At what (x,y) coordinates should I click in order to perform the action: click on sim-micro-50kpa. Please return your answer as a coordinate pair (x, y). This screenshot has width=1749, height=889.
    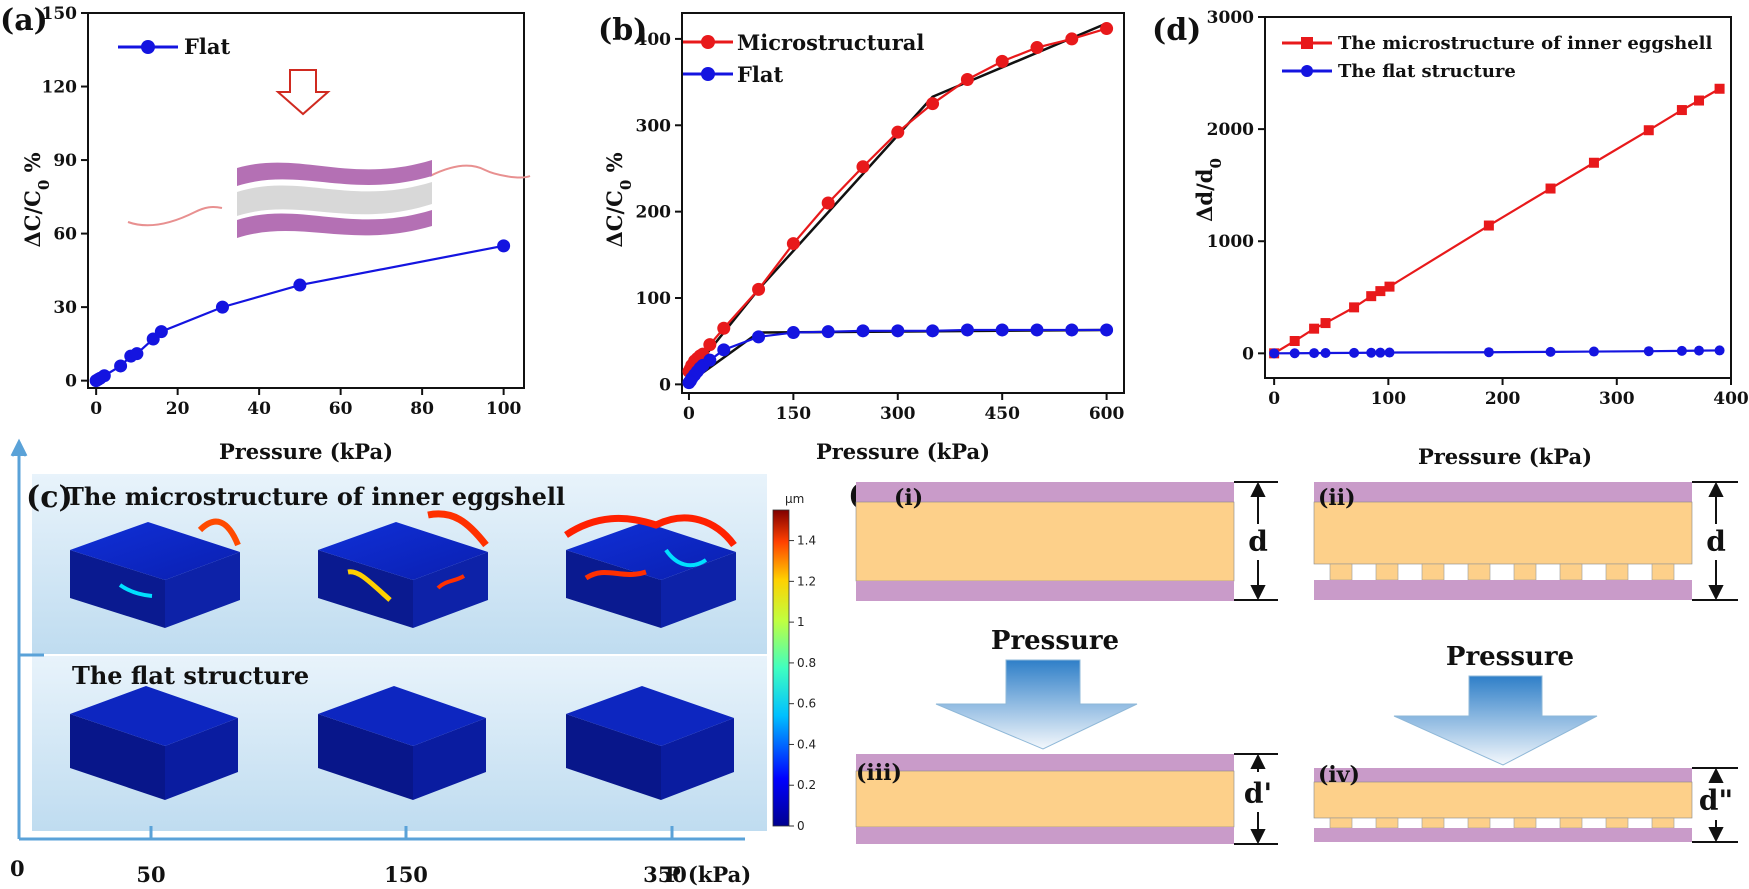
    Looking at the image, I should click on (155, 573).